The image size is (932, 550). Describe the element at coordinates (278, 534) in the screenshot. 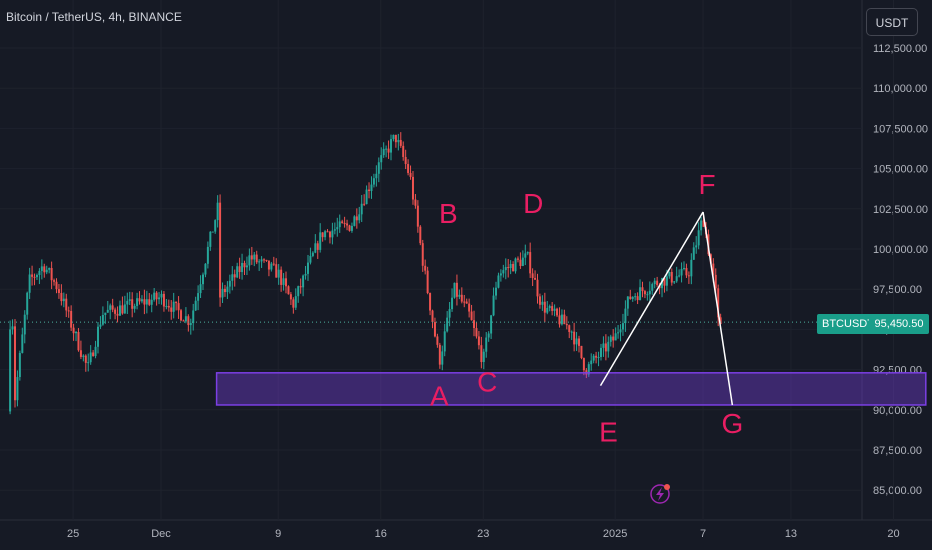

I see `x-tick-label: 9` at that location.